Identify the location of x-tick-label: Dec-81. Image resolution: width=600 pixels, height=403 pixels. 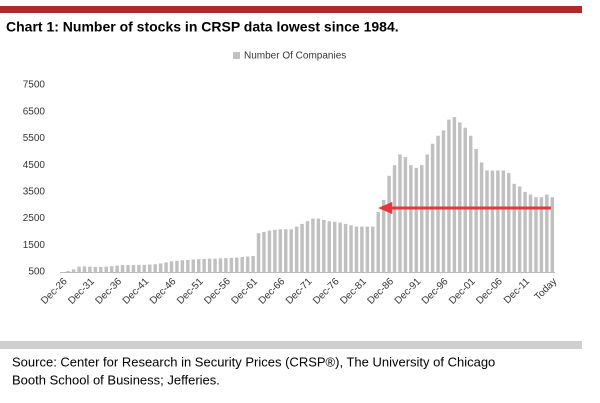
(353, 291).